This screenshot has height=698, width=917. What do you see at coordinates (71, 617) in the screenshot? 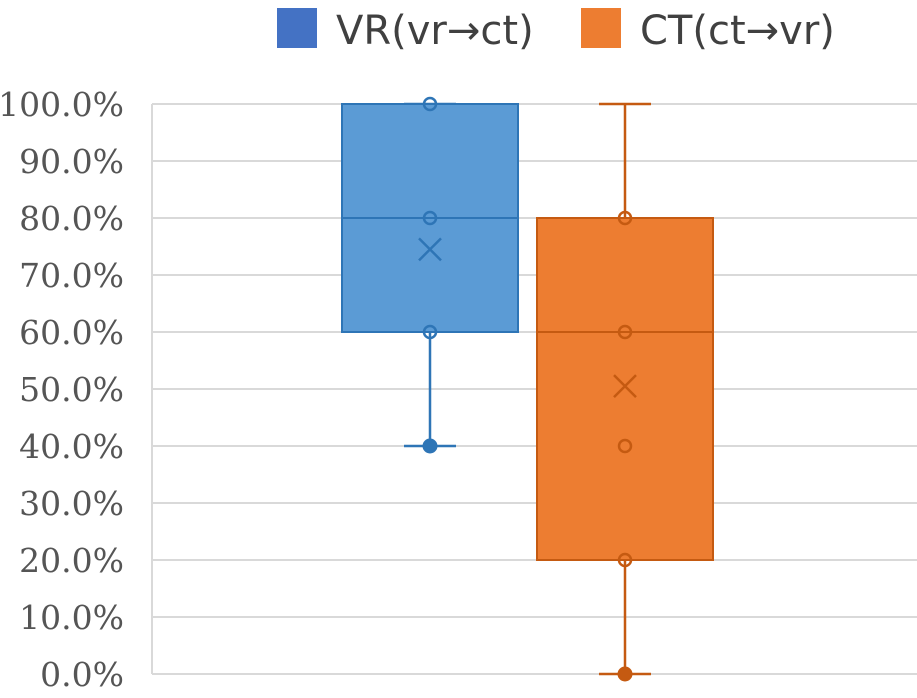
I see `y-tick-label: 10.0%` at bounding box center [71, 617].